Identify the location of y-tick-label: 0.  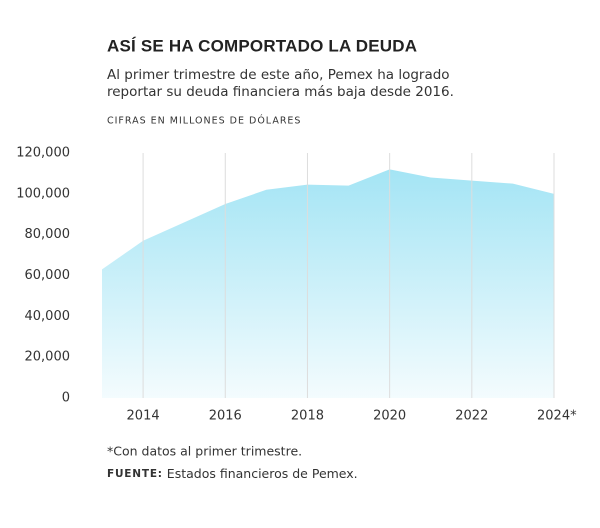
(66, 398).